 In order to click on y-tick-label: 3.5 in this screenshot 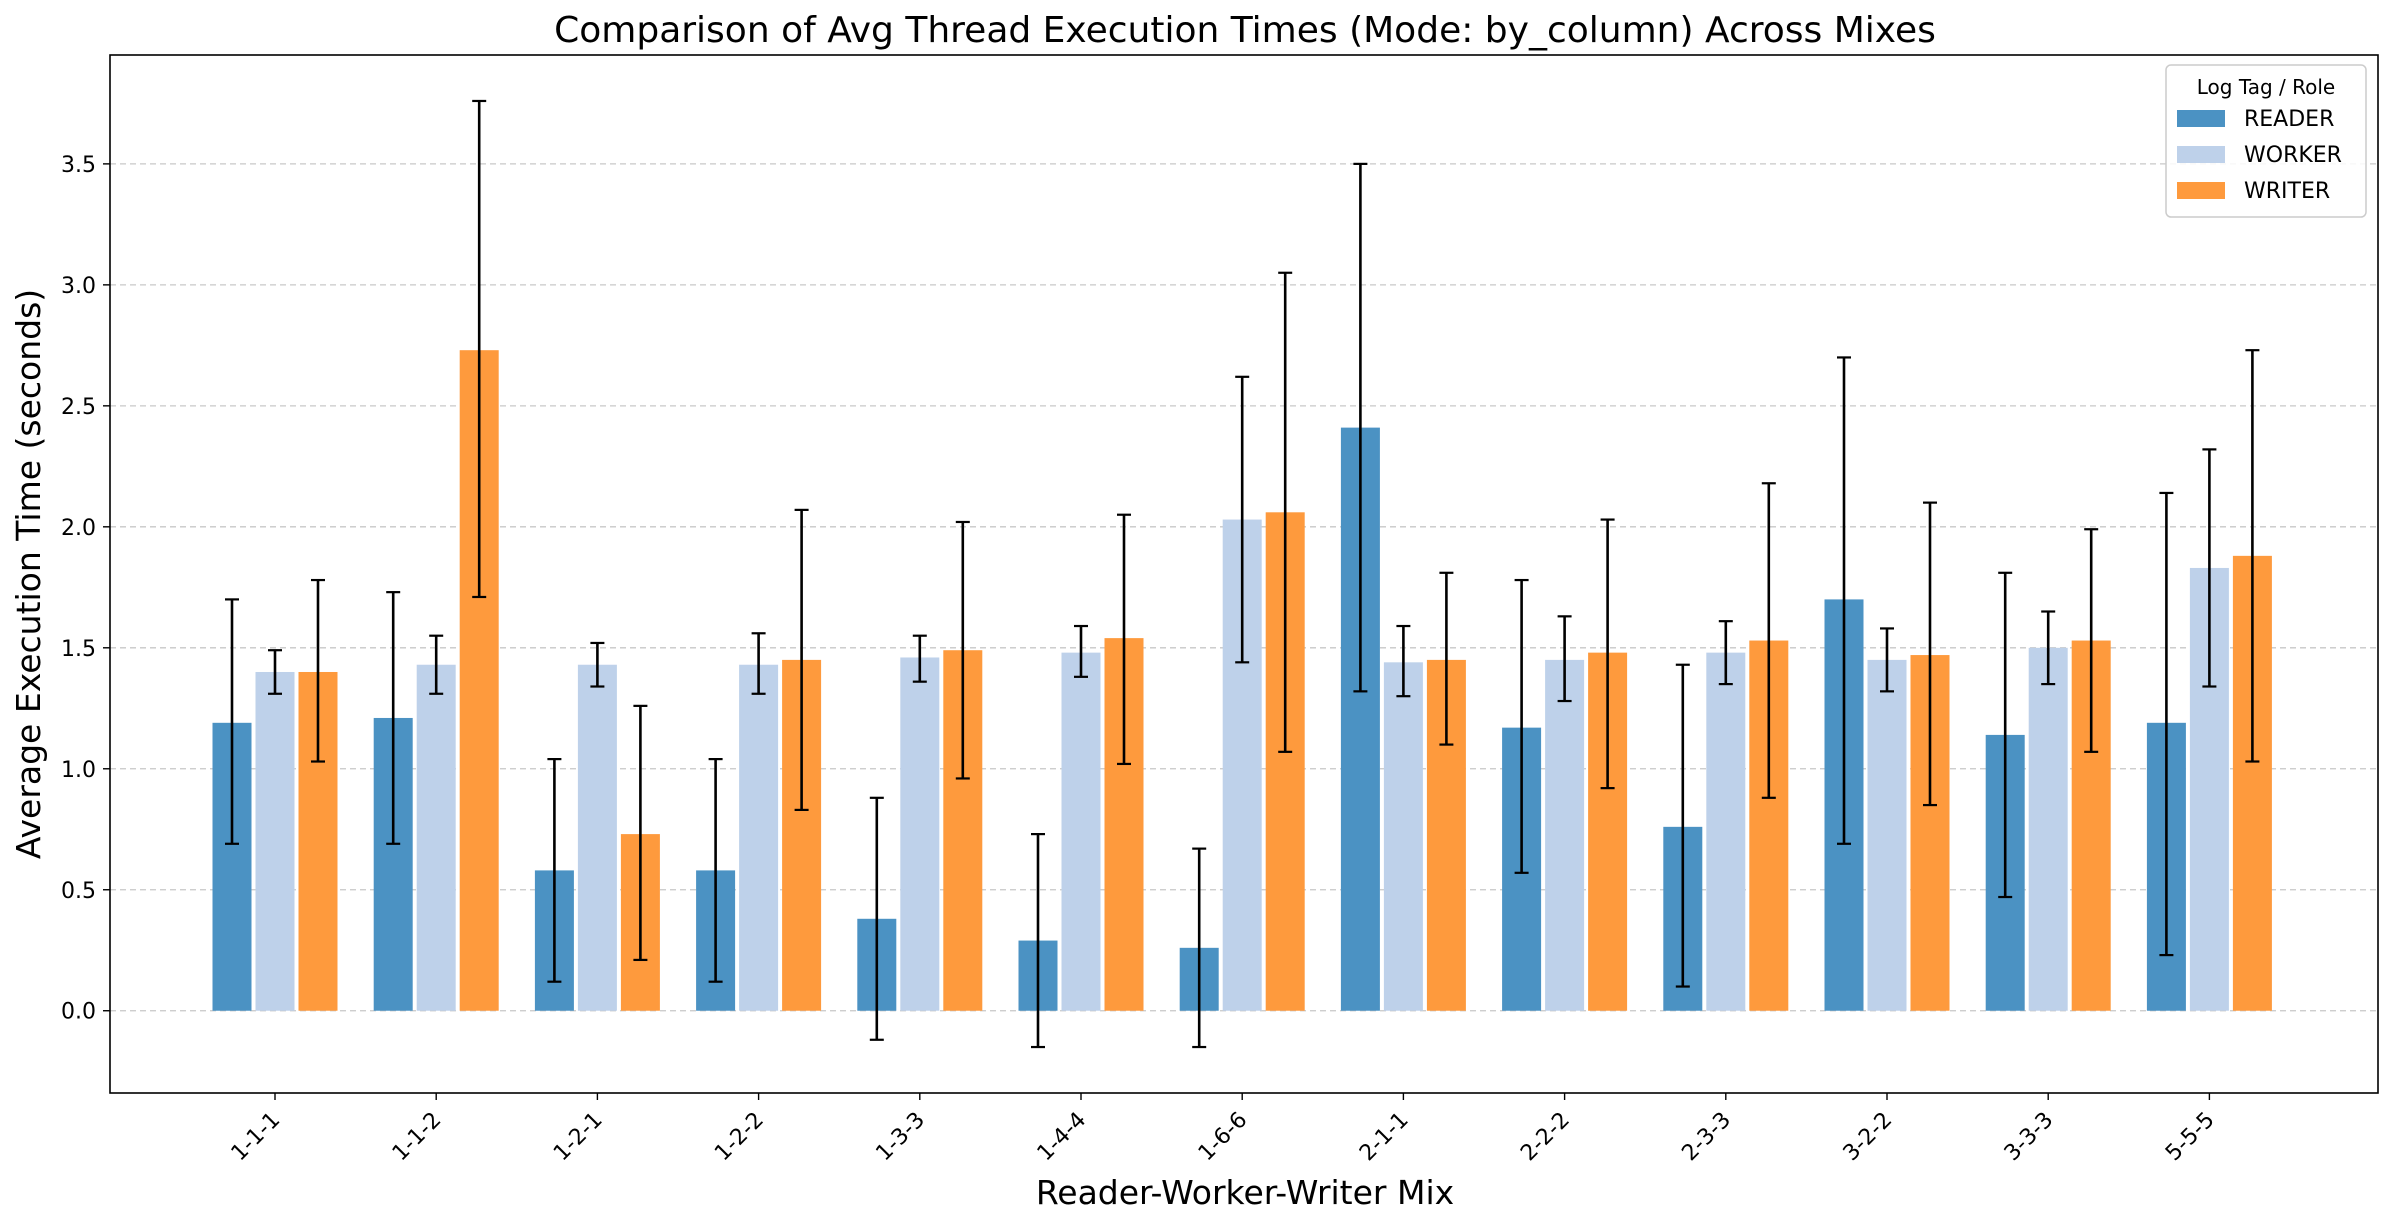, I will do `click(78, 165)`.